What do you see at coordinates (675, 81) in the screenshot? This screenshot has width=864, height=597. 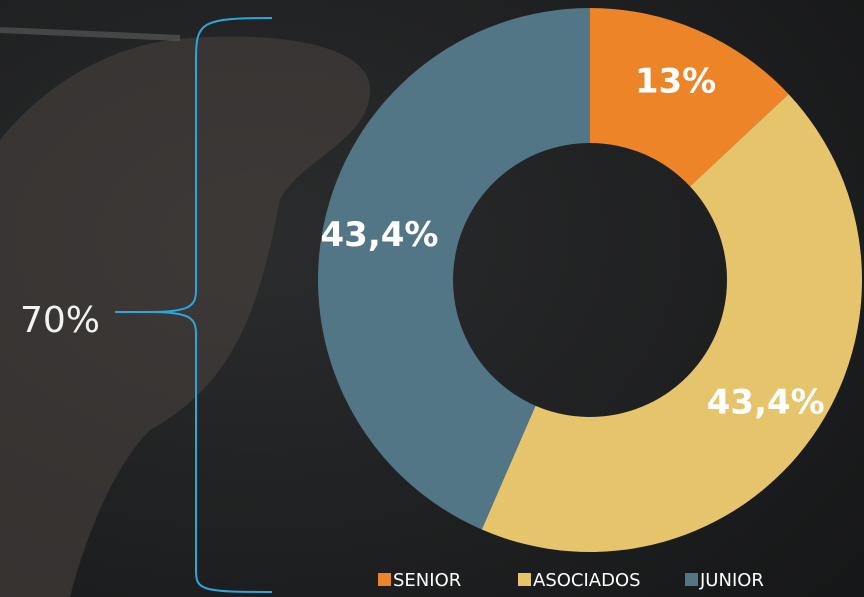 I see `data-label: 13%` at bounding box center [675, 81].